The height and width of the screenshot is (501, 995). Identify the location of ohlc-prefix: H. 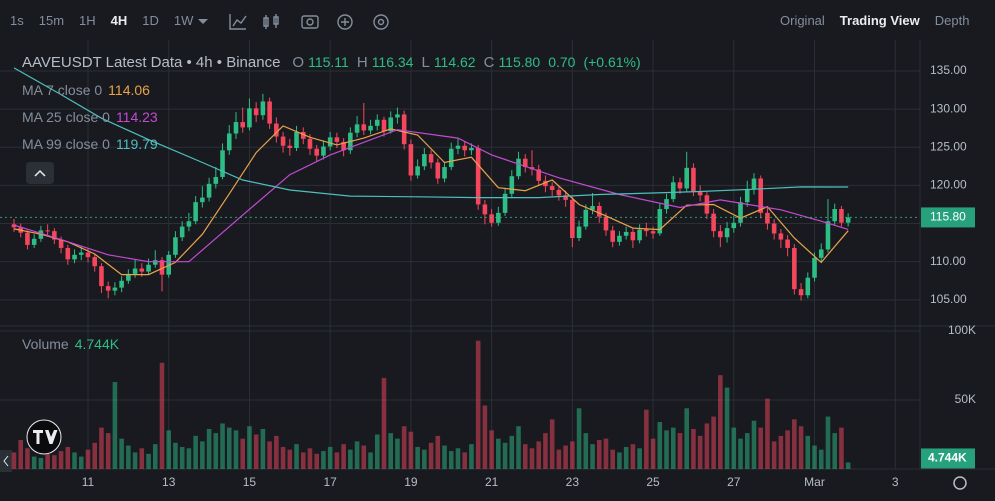
(362, 62).